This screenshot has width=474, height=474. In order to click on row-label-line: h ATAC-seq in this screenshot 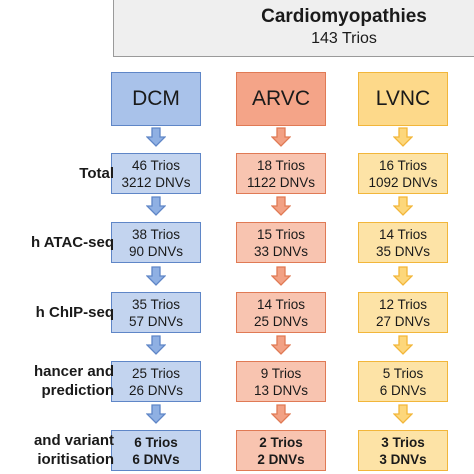, I will do `click(72, 242)`.